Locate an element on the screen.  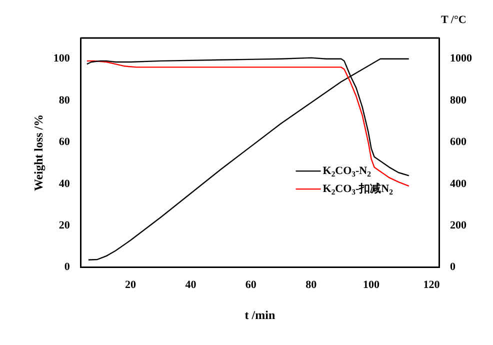
y-tick-label: 40 is located at coordinates (64, 184).